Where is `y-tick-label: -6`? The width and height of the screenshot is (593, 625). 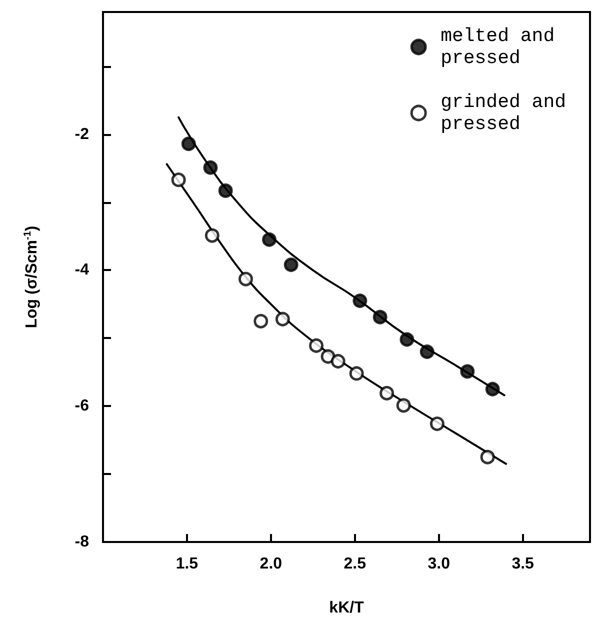
y-tick-label: -6 is located at coordinates (82, 406).